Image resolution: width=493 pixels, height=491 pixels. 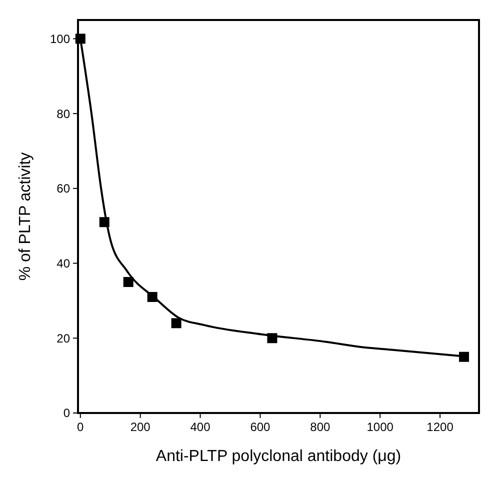 What do you see at coordinates (63, 113) in the screenshot?
I see `y-tick-label: 80` at bounding box center [63, 113].